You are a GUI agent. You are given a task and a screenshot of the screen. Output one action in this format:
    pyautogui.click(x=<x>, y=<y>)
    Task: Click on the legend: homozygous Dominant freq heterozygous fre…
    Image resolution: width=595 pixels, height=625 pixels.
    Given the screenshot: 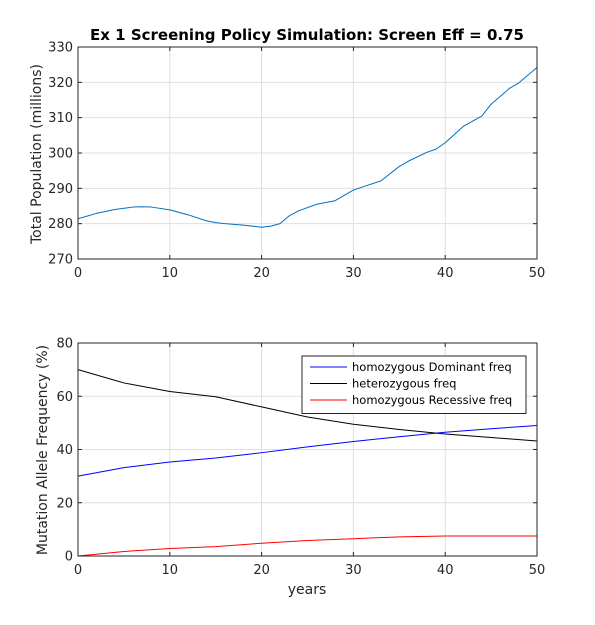 What is the action you would take?
    pyautogui.click(x=414, y=384)
    